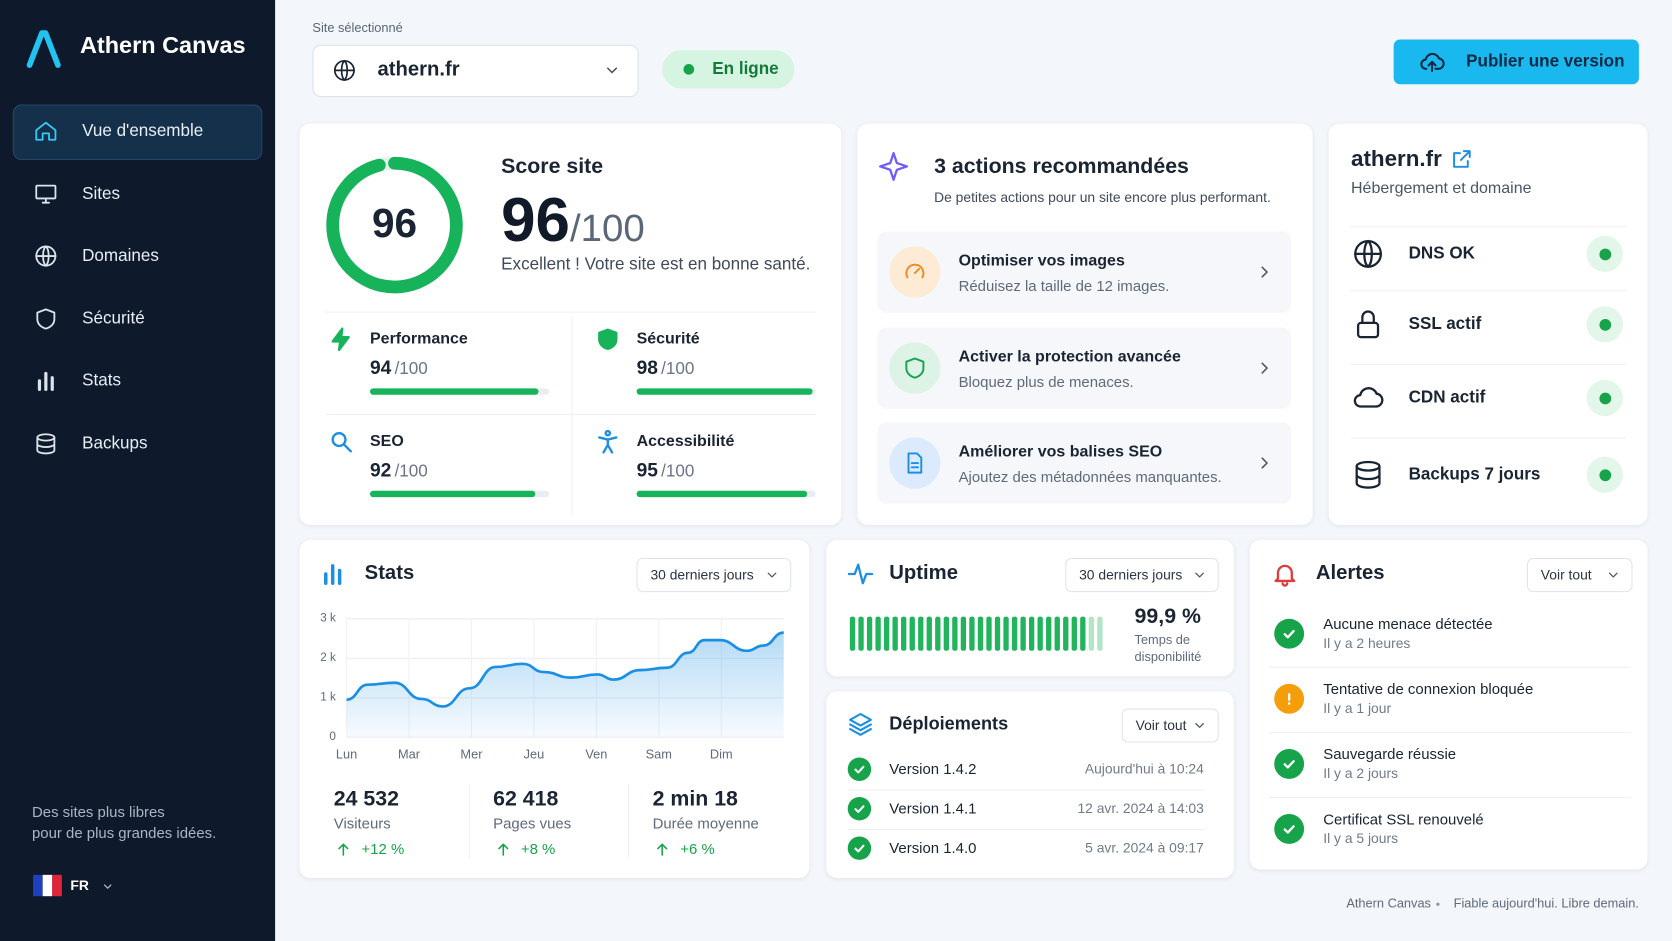 The height and width of the screenshot is (941, 1672). I want to click on publish-button, so click(1516, 62).